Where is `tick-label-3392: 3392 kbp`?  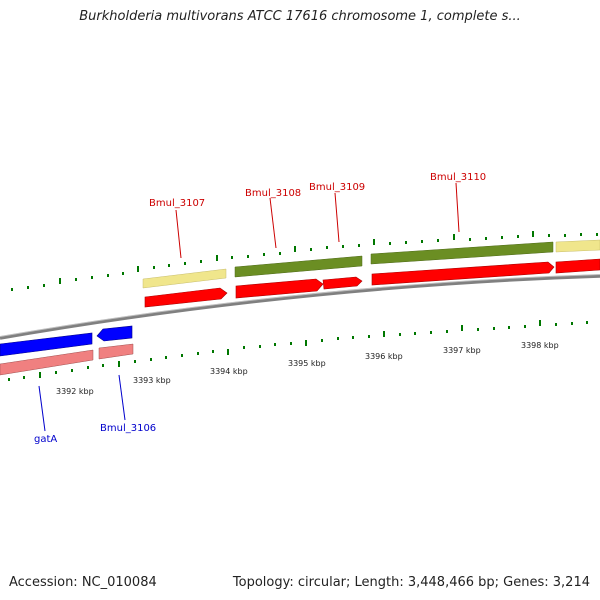 tick-label-3392: 3392 kbp is located at coordinates (75, 391).